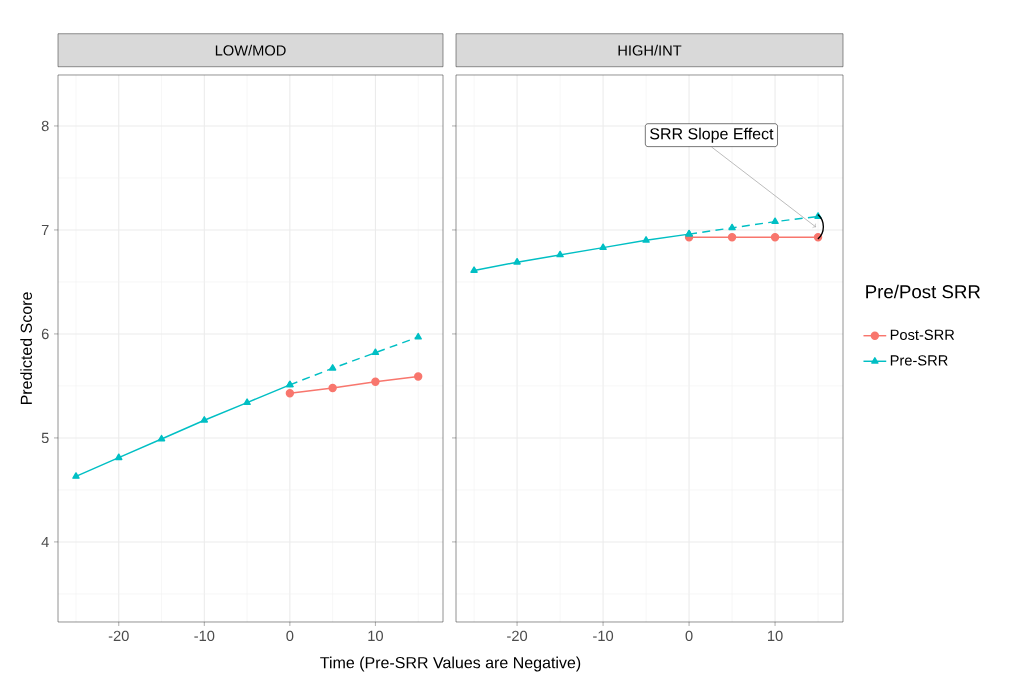 The image size is (1023, 677). Describe the element at coordinates (450, 664) in the screenshot. I see `x-axis-title: Time (Pre-SRR Values are Negative)` at that location.